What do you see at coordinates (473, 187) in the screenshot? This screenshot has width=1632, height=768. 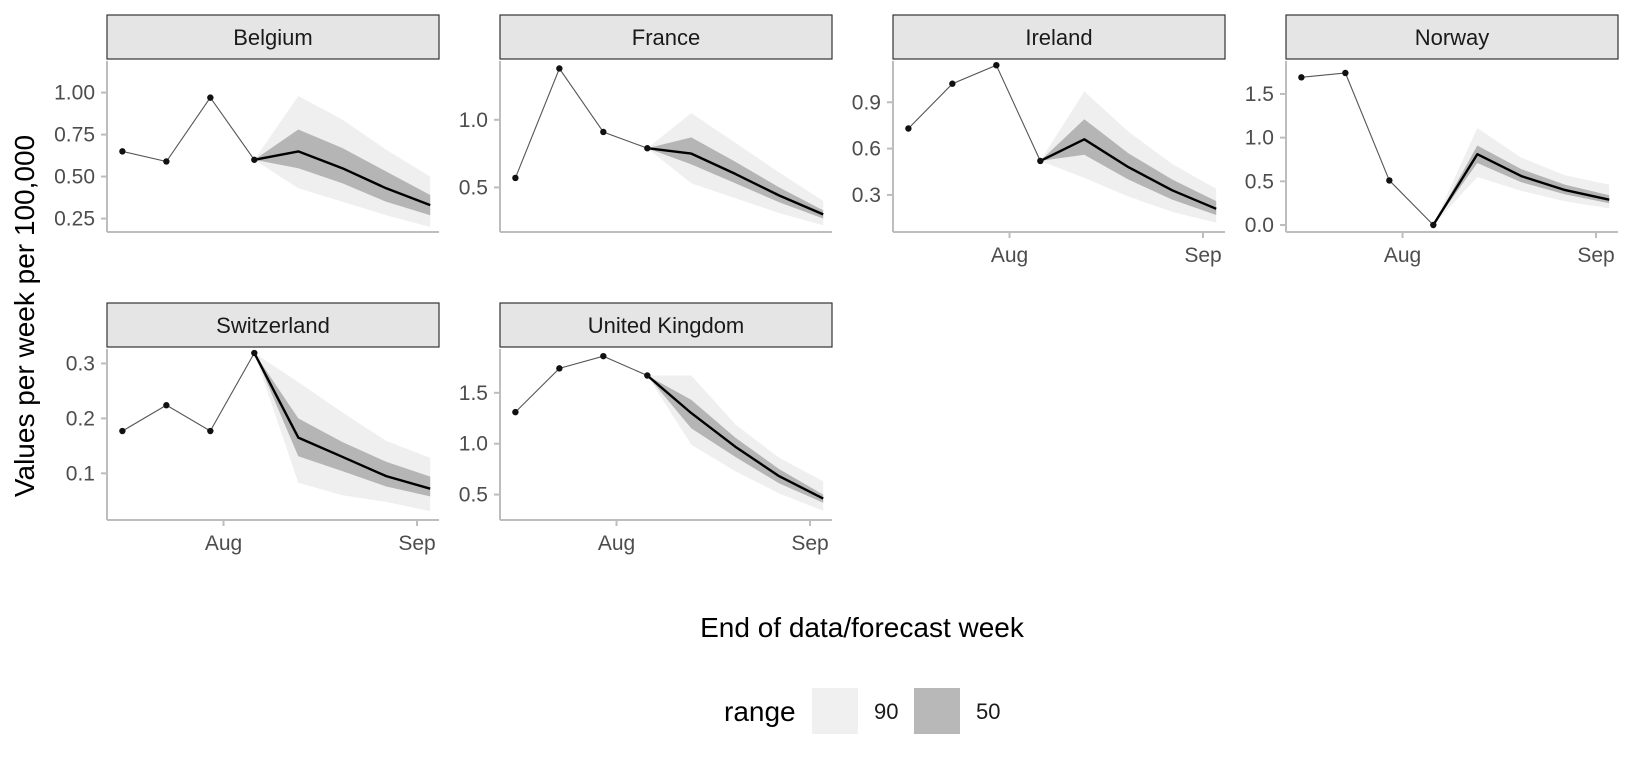 I see `y-tick-label-france: 0.5` at bounding box center [473, 187].